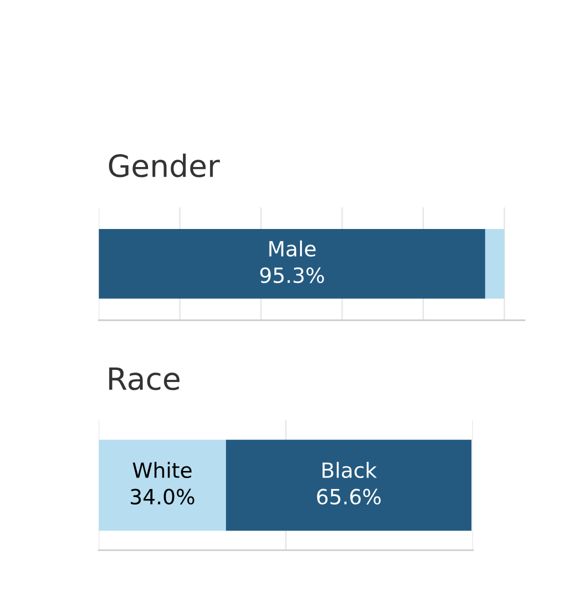 The width and height of the screenshot is (574, 610). I want to click on data-label: 65.6%, so click(349, 496).